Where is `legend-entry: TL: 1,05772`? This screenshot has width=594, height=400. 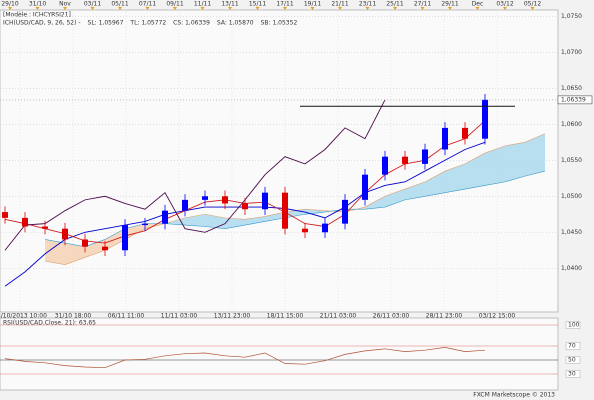
legend-entry: TL: 1,05772 is located at coordinates (147, 23).